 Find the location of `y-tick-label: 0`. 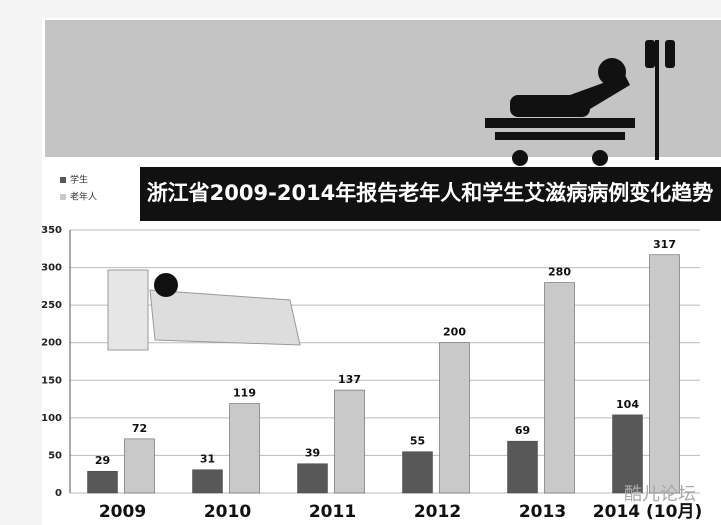

y-tick-label: 0 is located at coordinates (58, 493).